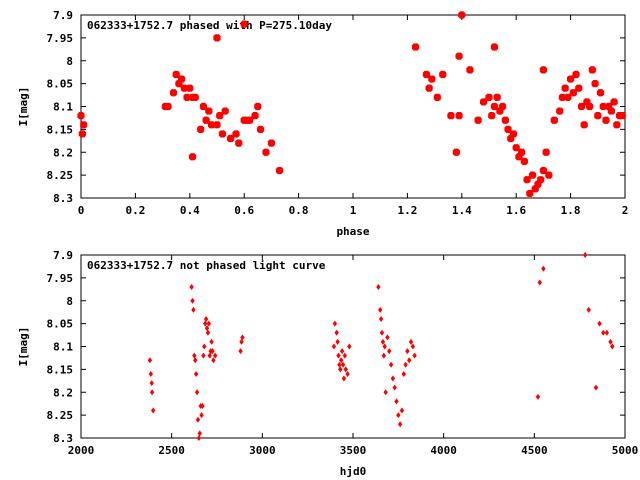 The width and height of the screenshot is (640, 480). Describe the element at coordinates (262, 450) in the screenshot. I see `x-tick-label: 3000` at that location.